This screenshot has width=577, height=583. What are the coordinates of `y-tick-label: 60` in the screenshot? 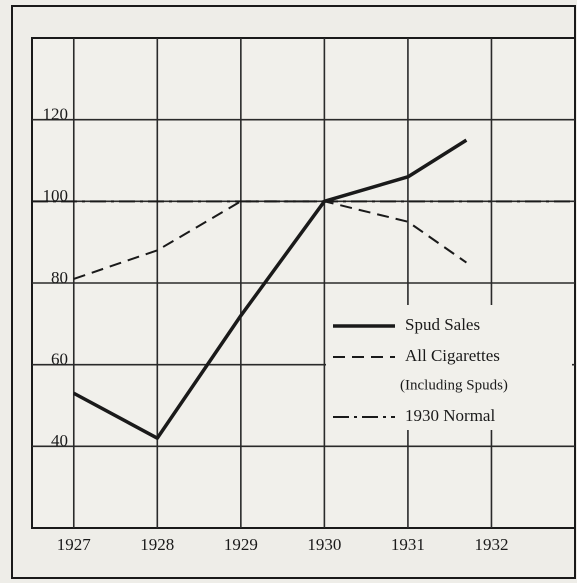 It's located at (59, 359).